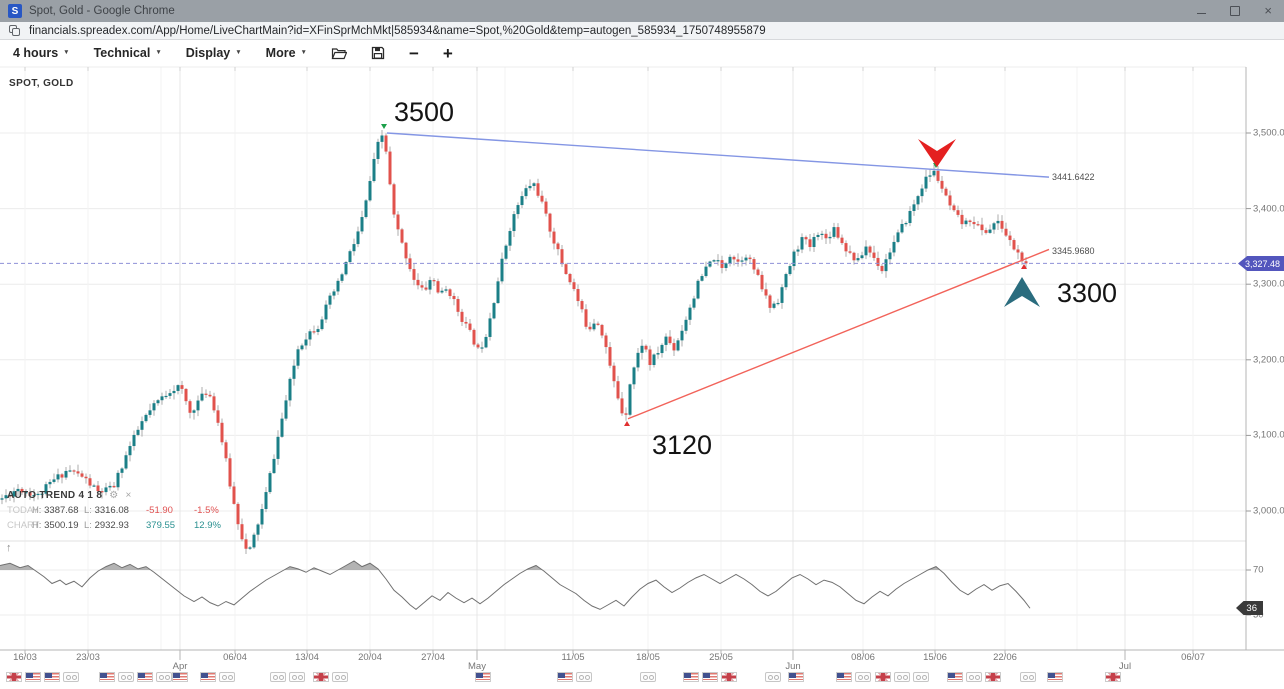 This screenshot has width=1284, height=689. I want to click on oscillator-axis-label: 70, so click(1258, 570).